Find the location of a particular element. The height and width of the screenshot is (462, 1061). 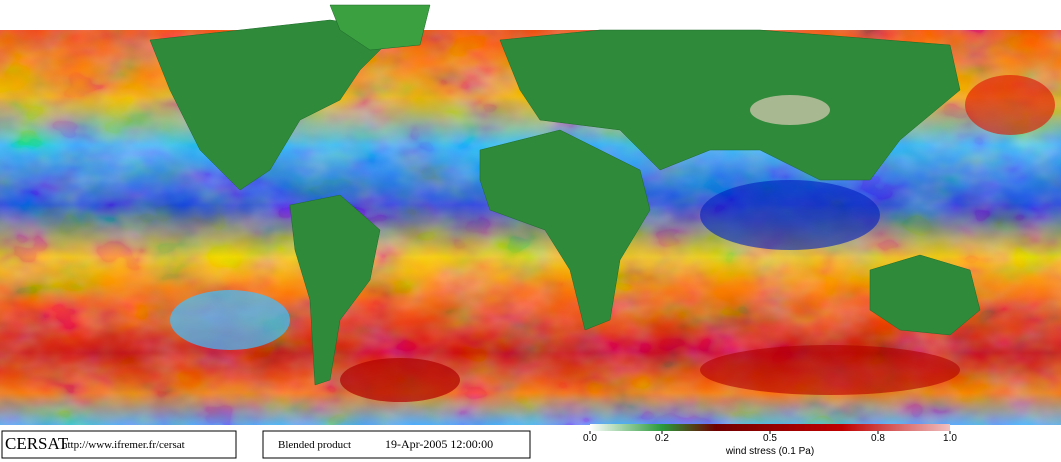

colorbar-tick-label: 0.2 is located at coordinates (662, 438).